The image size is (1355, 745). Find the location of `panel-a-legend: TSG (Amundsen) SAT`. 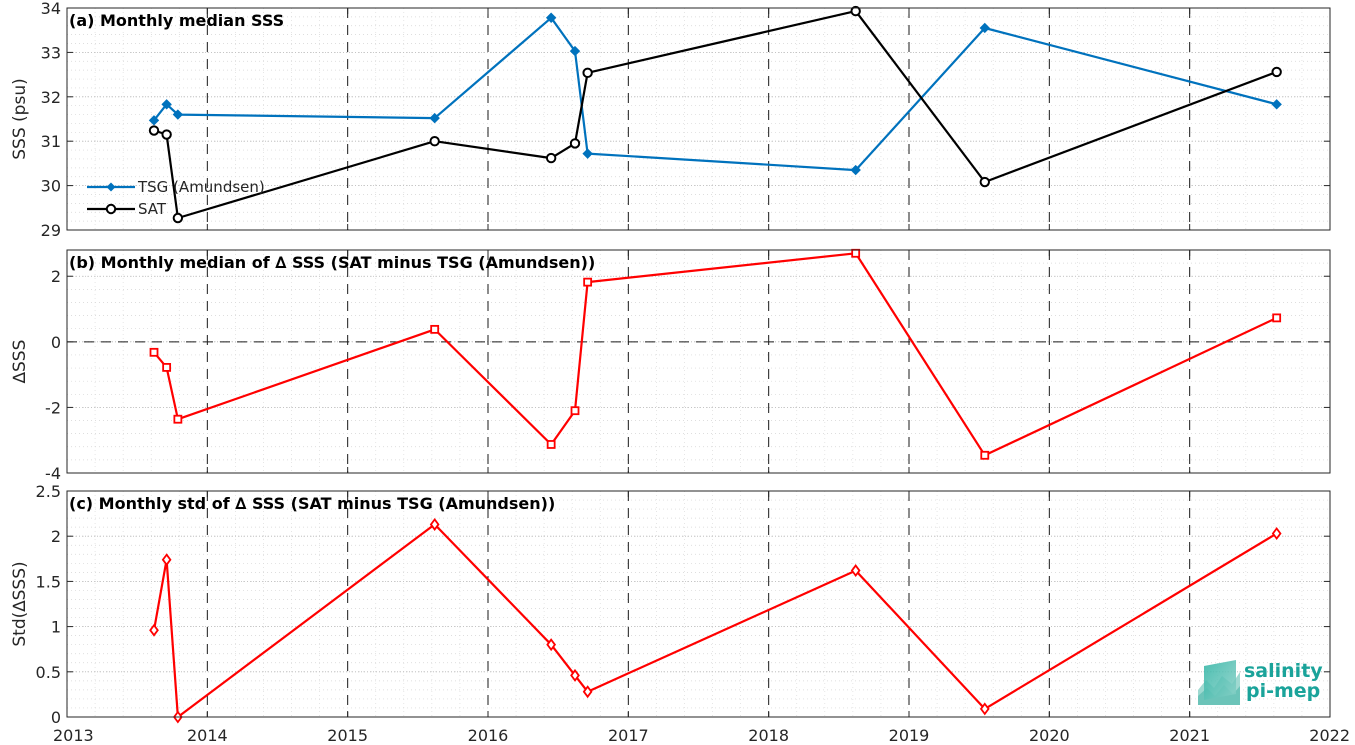

panel-a-legend: TSG (Amundsen) SAT is located at coordinates (176, 198).